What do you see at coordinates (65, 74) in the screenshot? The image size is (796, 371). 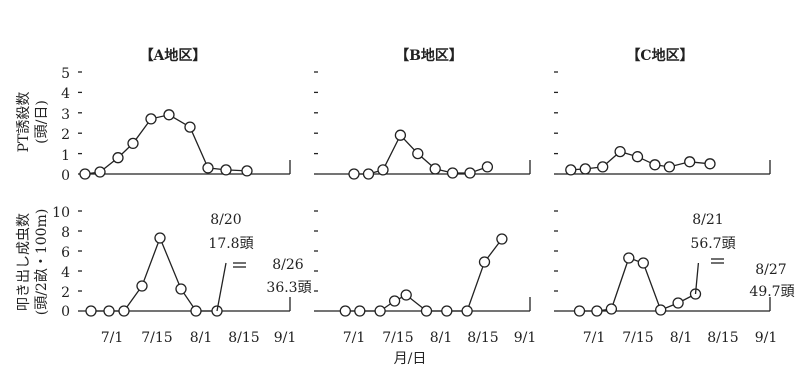 I see `top-ytick: 5` at bounding box center [65, 74].